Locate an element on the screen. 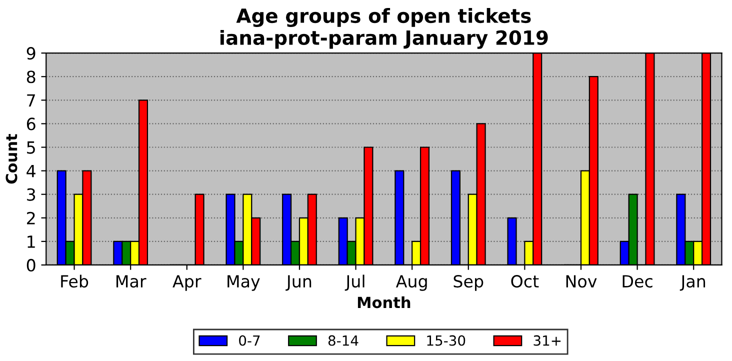  x-tick-label: Feb is located at coordinates (74, 281).